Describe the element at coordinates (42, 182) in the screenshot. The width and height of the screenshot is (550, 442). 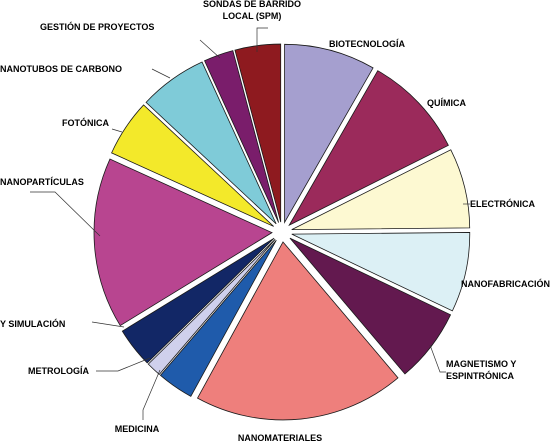
I see `slice-label-10: NANOPARTÍCULAS` at that location.